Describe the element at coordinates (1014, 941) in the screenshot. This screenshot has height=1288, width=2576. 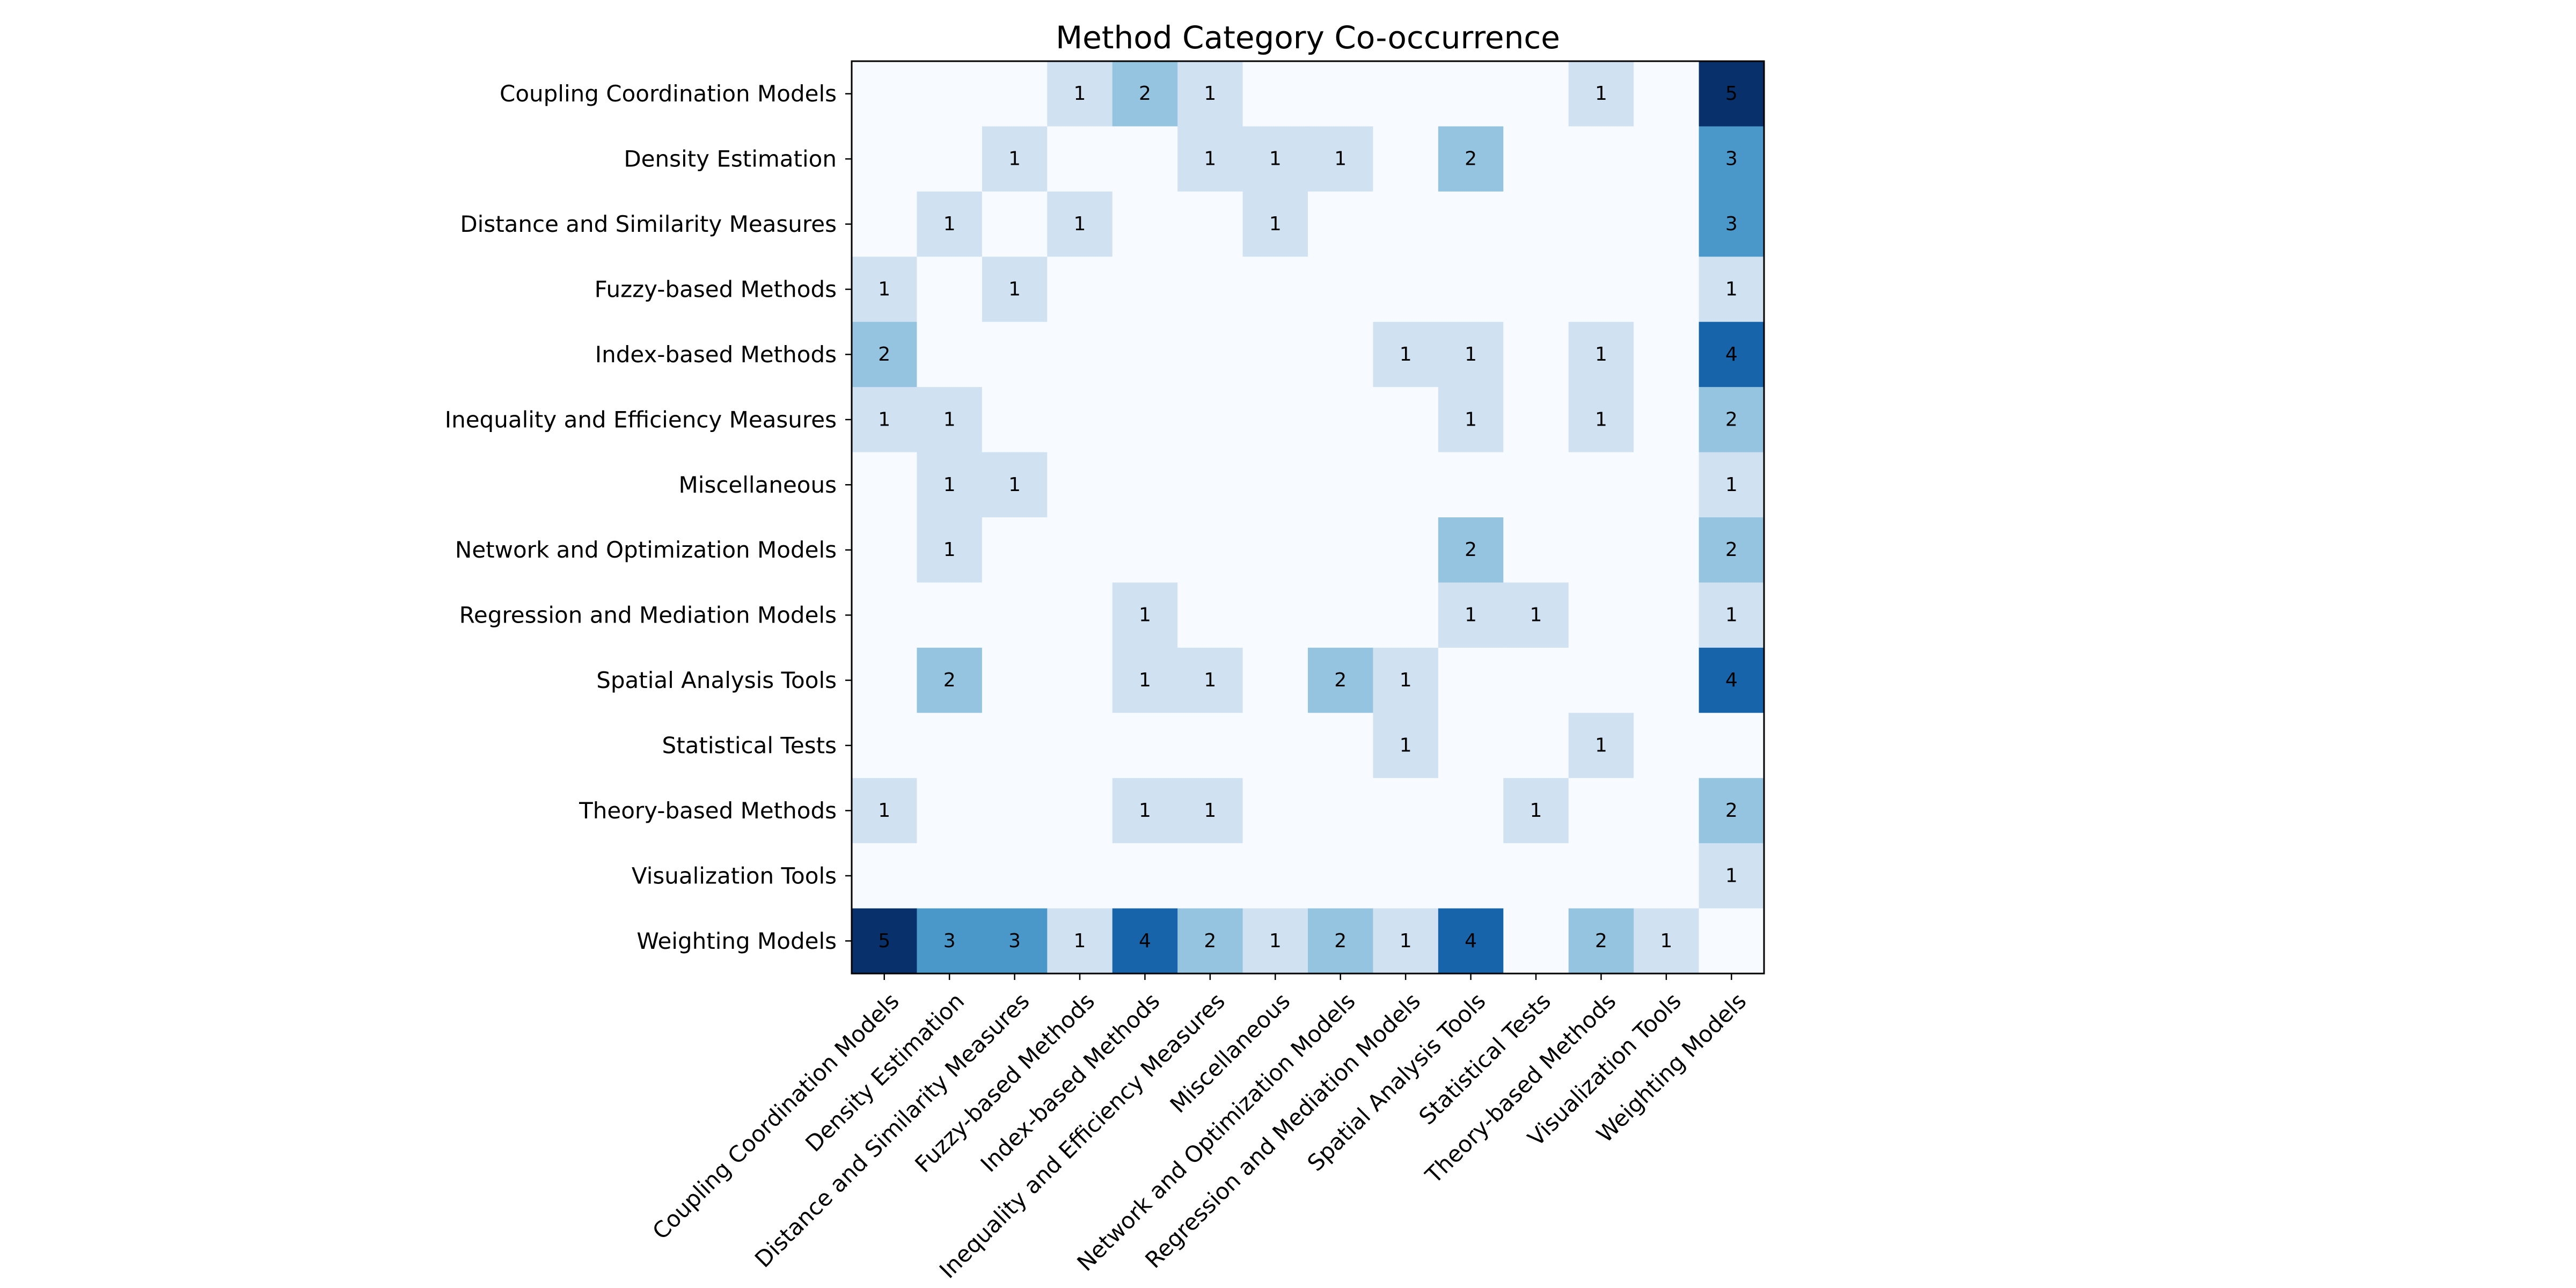
I see `cell-value-label: 3` at that location.